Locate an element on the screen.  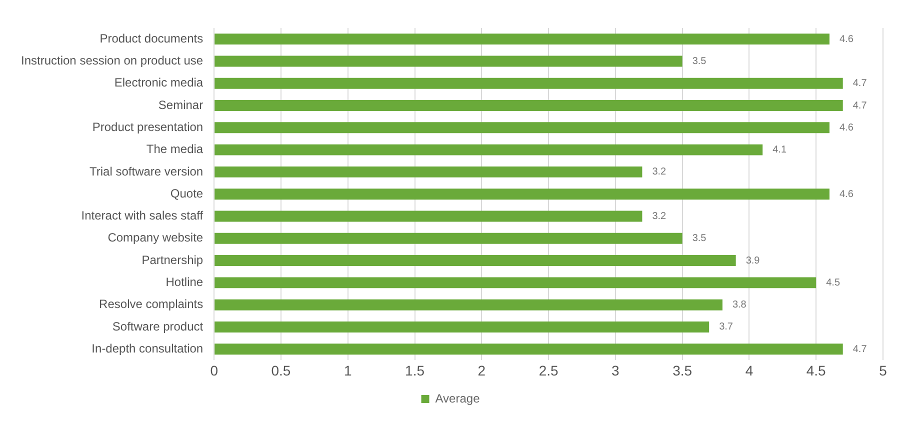
x-tick-label: 0.5 is located at coordinates (281, 370).